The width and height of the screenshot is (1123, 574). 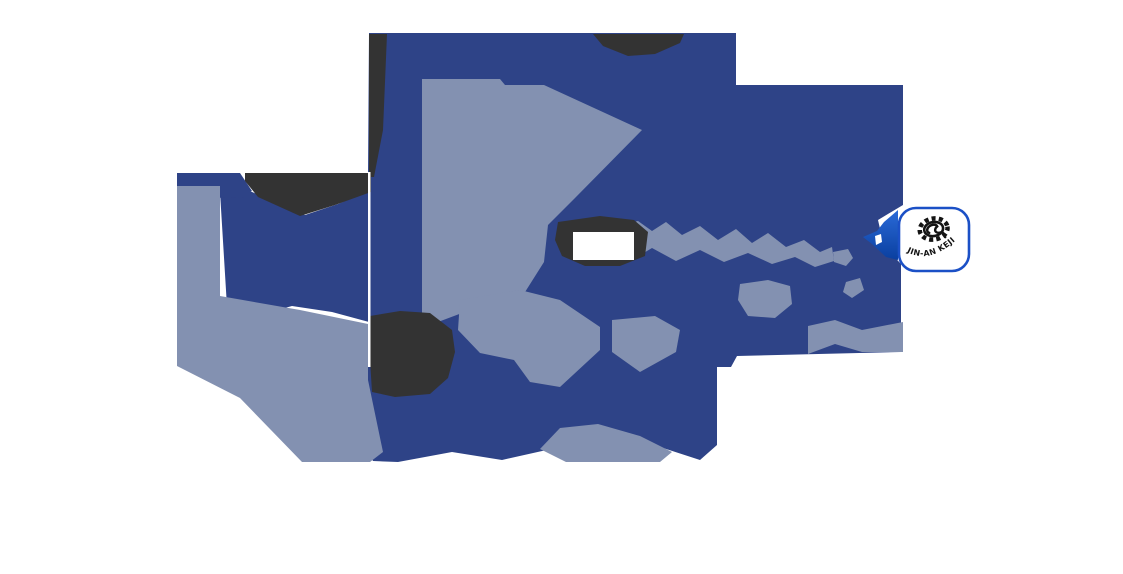 I want to click on gear-icon, so click(x=933, y=229).